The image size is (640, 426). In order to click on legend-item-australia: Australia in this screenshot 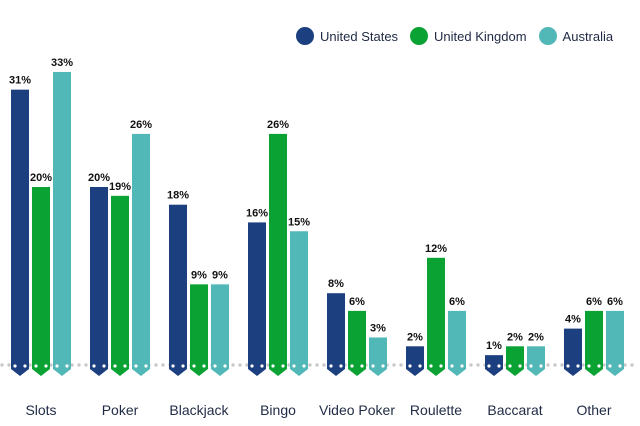, I will do `click(576, 36)`.